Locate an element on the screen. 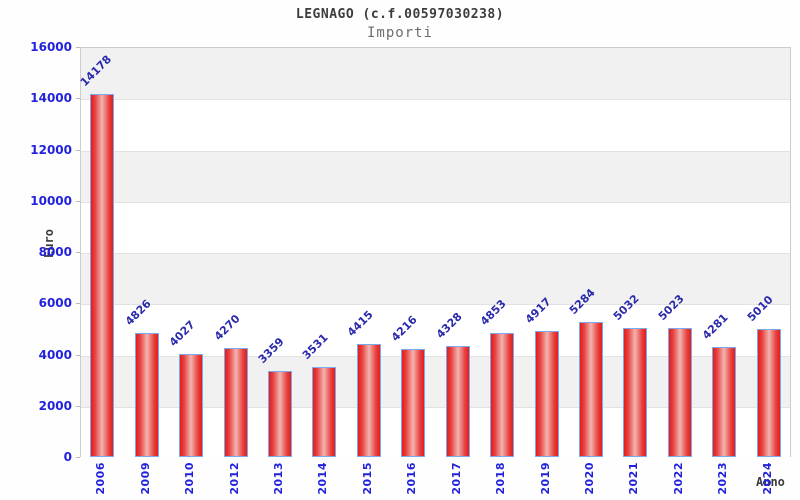 The width and height of the screenshot is (800, 500). x-tick-label: 2014 is located at coordinates (322, 478).